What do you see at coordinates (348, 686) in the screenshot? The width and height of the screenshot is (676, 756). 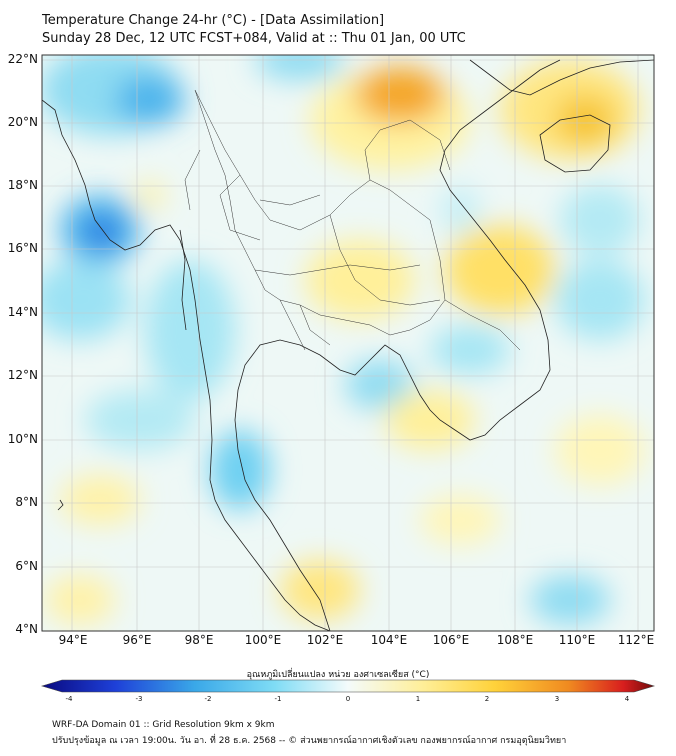 I see `colorbar` at bounding box center [348, 686].